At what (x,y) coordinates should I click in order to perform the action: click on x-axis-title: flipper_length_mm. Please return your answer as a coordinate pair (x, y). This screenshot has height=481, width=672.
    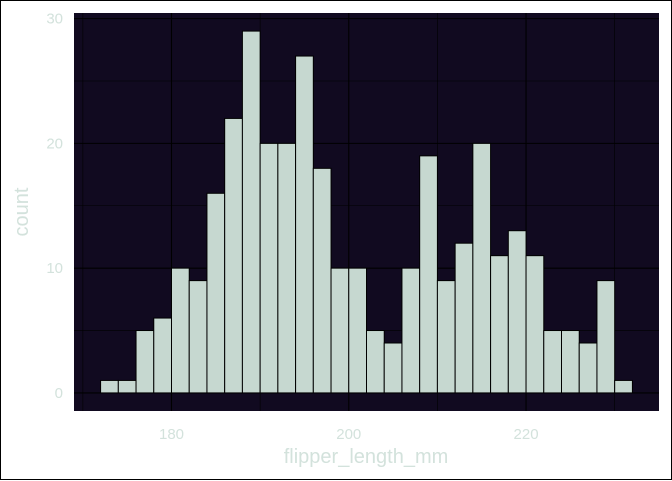
    Looking at the image, I should click on (366, 457).